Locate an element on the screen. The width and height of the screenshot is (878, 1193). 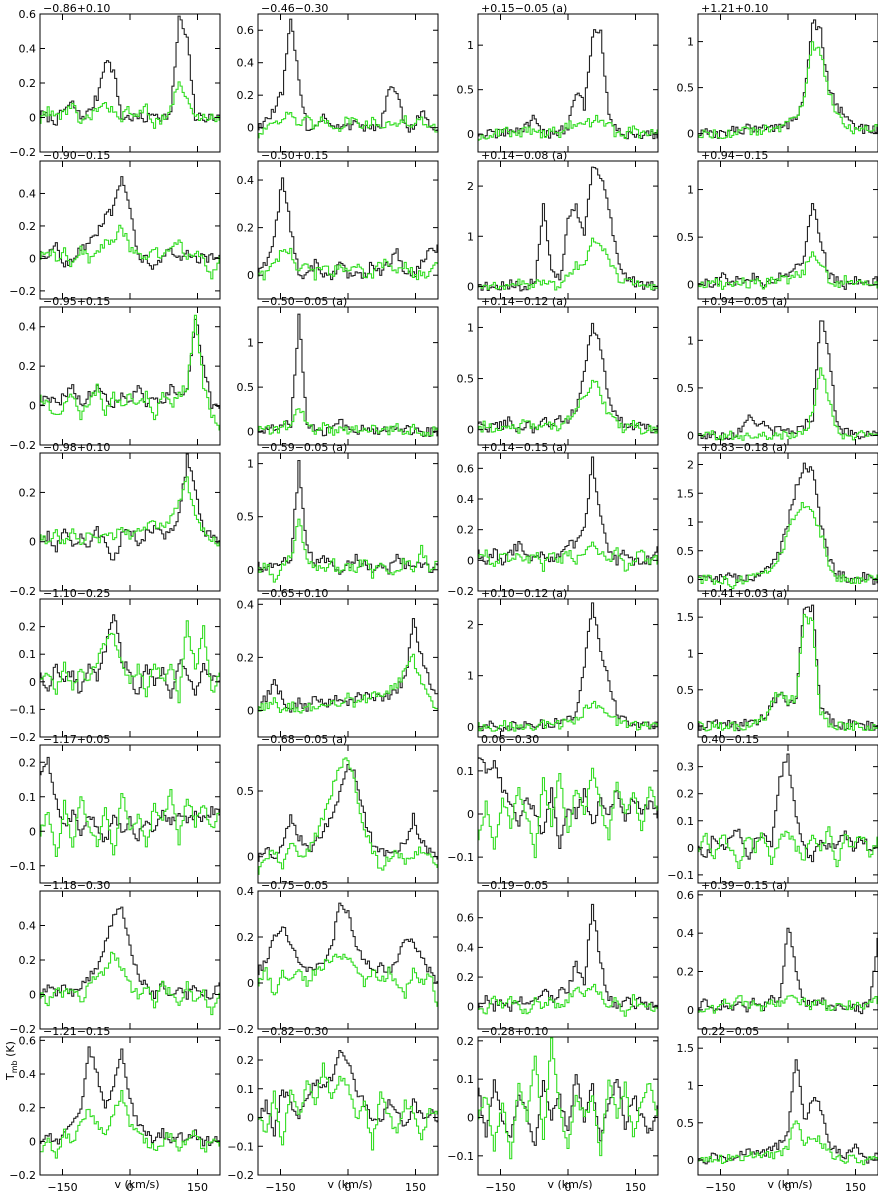
spectrum-panel-30: −0.2 −0.1 0 0.1 0.2 −150 0 150 −0.82−0.30 is located at coordinates (333, 1109).